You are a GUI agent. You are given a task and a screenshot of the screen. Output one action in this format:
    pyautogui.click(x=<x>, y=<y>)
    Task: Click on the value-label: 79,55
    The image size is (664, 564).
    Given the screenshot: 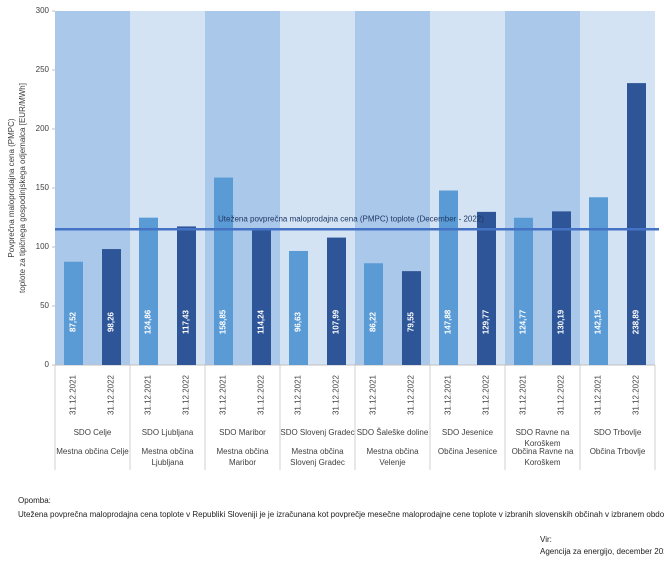 What is the action you would take?
    pyautogui.click(x=411, y=321)
    